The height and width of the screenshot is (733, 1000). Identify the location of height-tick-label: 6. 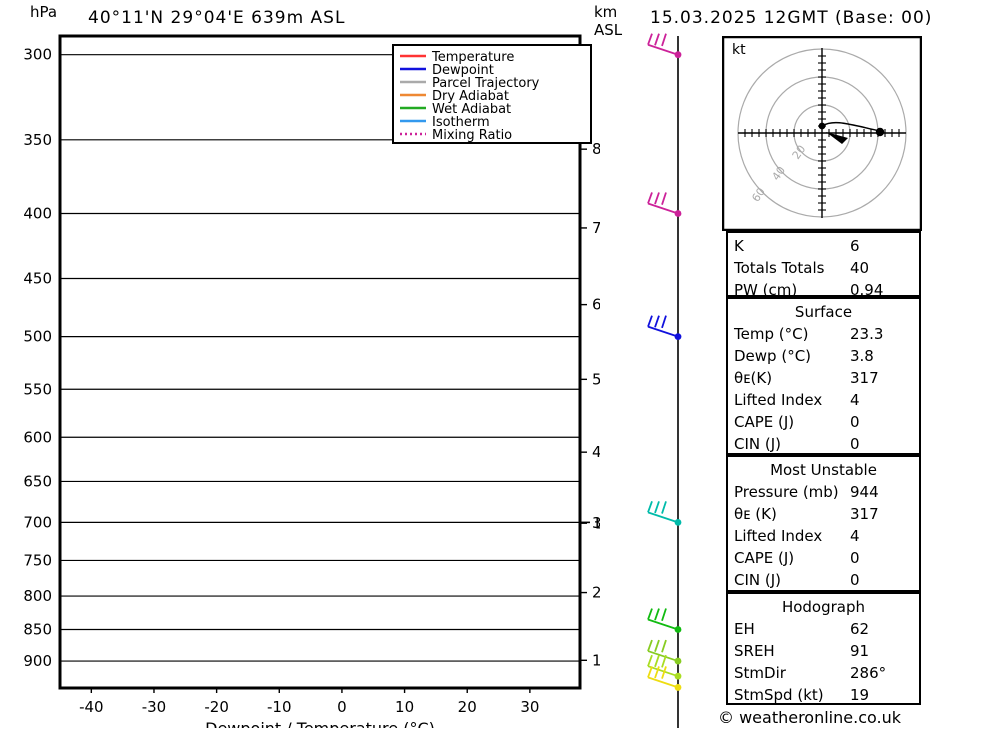
(596, 305).